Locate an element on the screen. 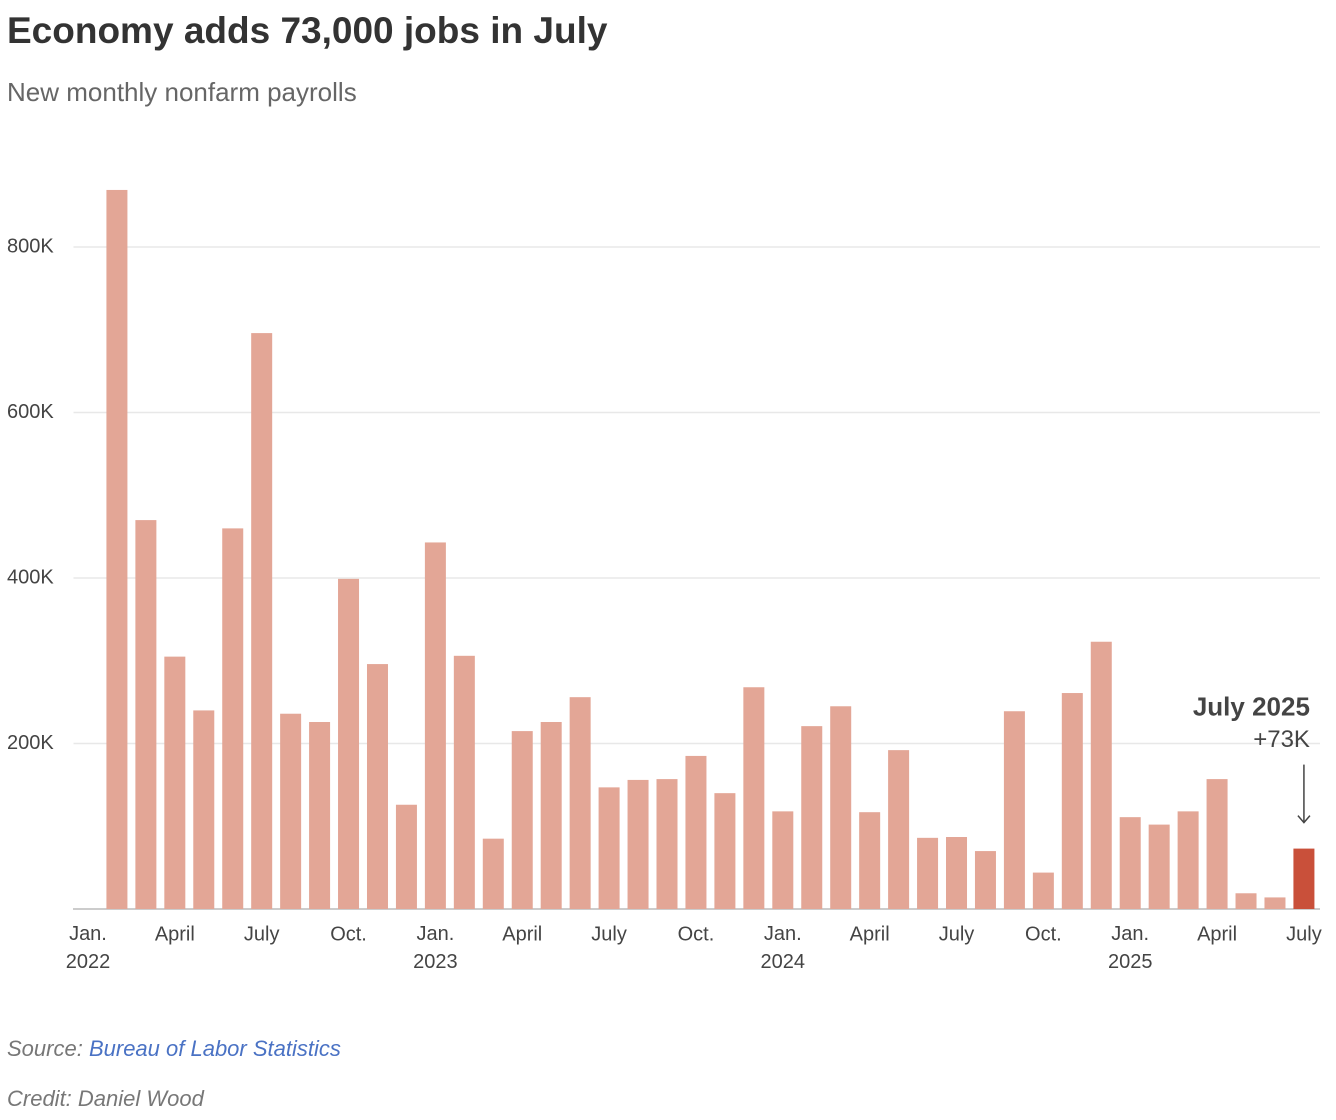 The image size is (1336, 1120). source: Source: Bureau of Labor Statistics is located at coordinates (174, 1049).